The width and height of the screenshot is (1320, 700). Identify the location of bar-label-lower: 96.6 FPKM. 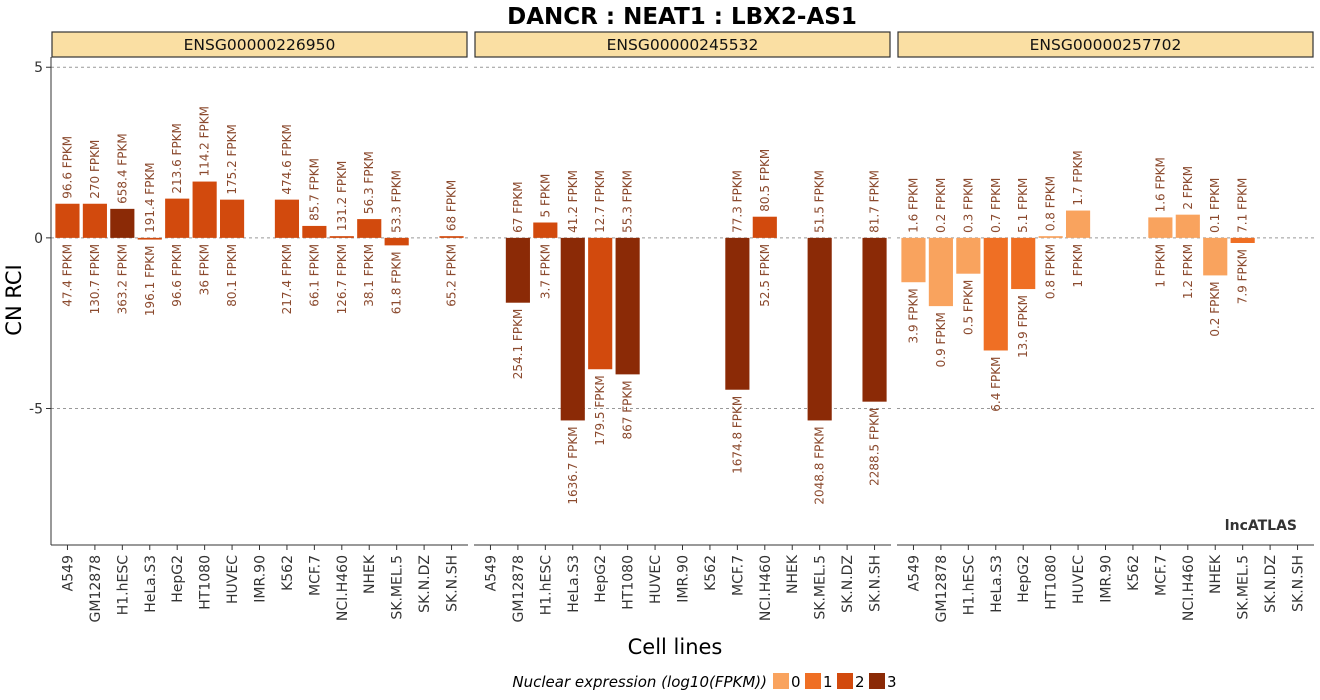
(177, 275).